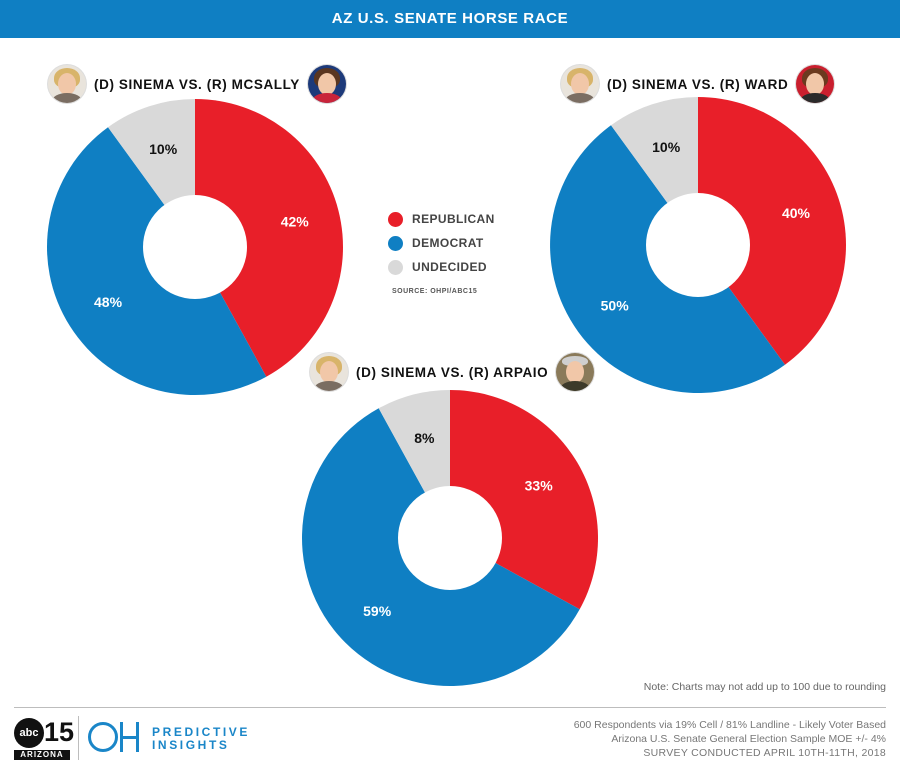 The height and width of the screenshot is (769, 900). I want to click on donut-chart: 40% 50% 10%, so click(698, 245).